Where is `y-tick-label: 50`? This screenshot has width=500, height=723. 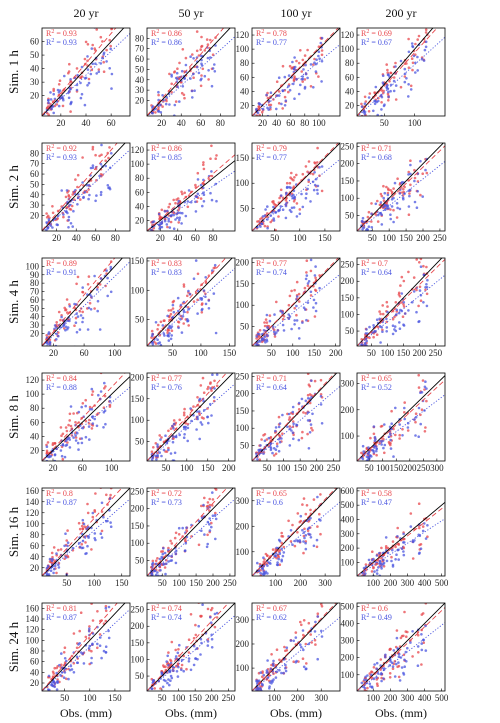
y-tick-label: 50 is located at coordinates (350, 215).